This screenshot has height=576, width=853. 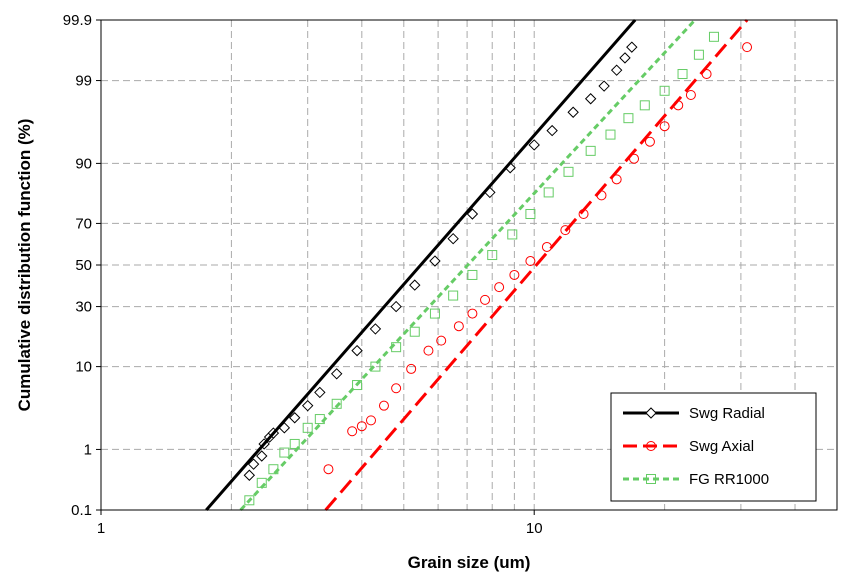 I want to click on y-tick-label: 0.1, so click(x=81, y=510).